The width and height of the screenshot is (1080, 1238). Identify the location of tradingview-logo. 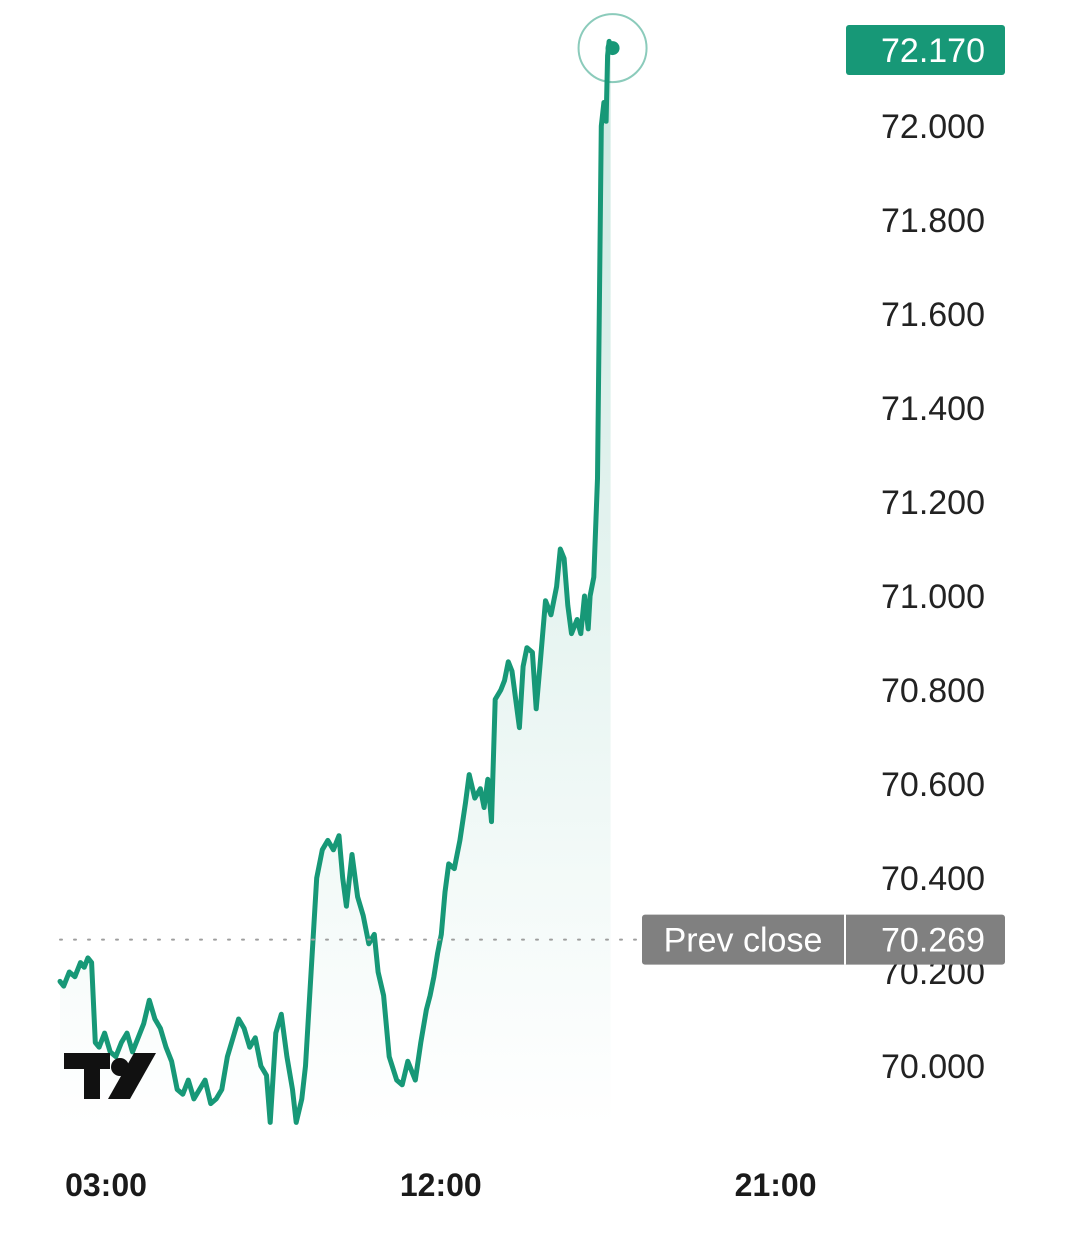
(110, 1076).